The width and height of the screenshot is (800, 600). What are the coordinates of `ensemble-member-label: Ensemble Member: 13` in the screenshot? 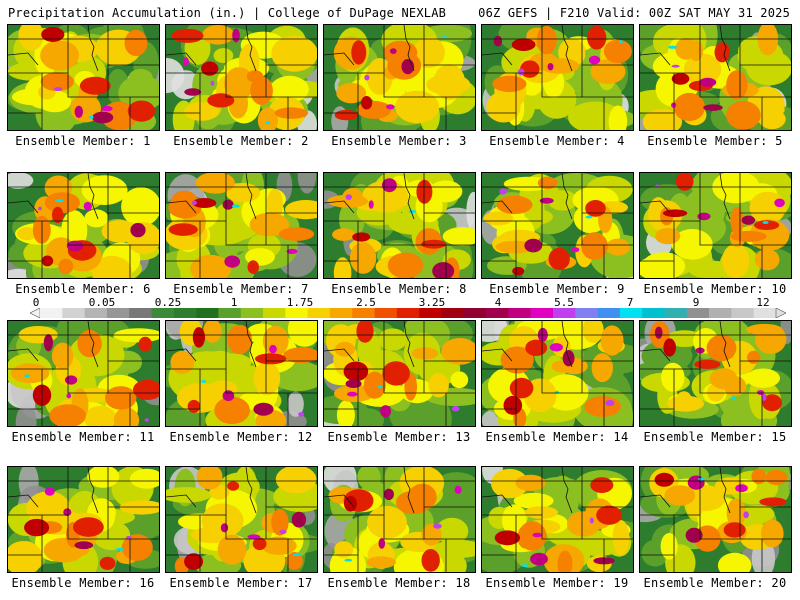 It's located at (399, 437).